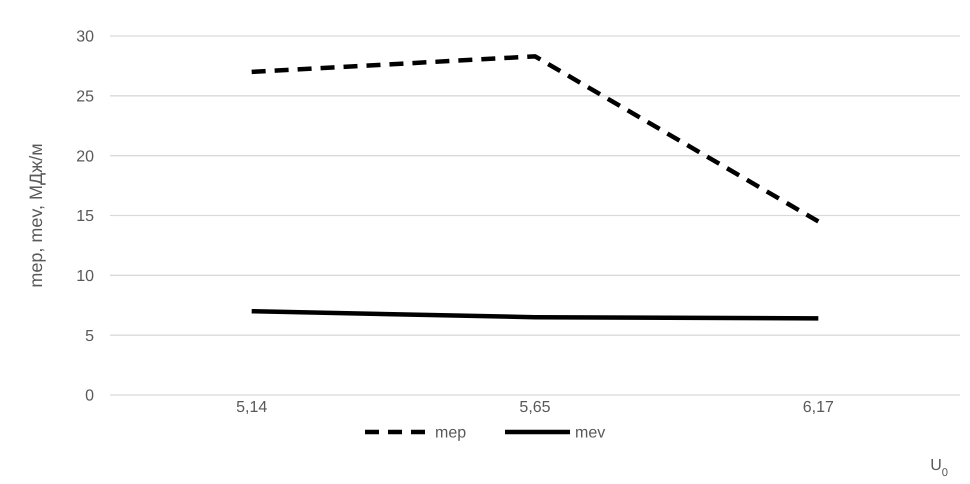 This screenshot has height=484, width=970. What do you see at coordinates (818, 407) in the screenshot?
I see `x-tick-label: 6,17` at bounding box center [818, 407].